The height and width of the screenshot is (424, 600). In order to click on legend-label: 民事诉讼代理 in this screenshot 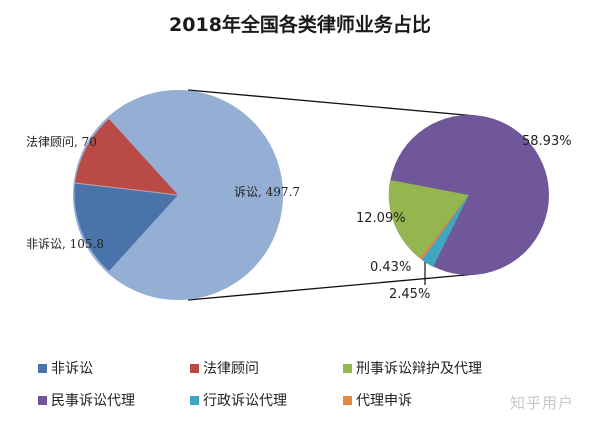, I will do `click(93, 401)`.